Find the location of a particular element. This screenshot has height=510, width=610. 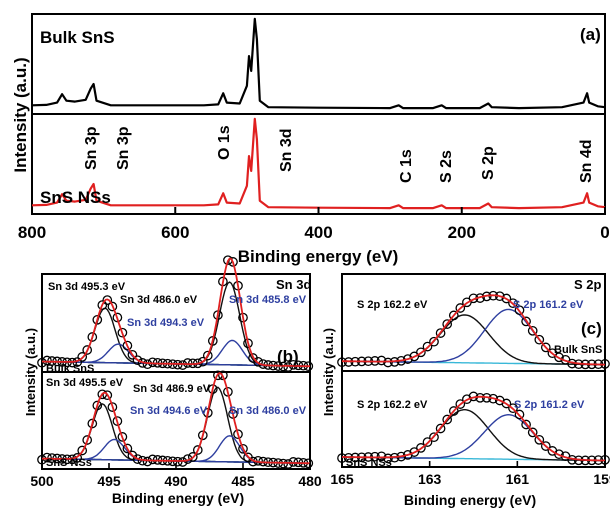

x-tick-label: 159 is located at coordinates (601, 479).